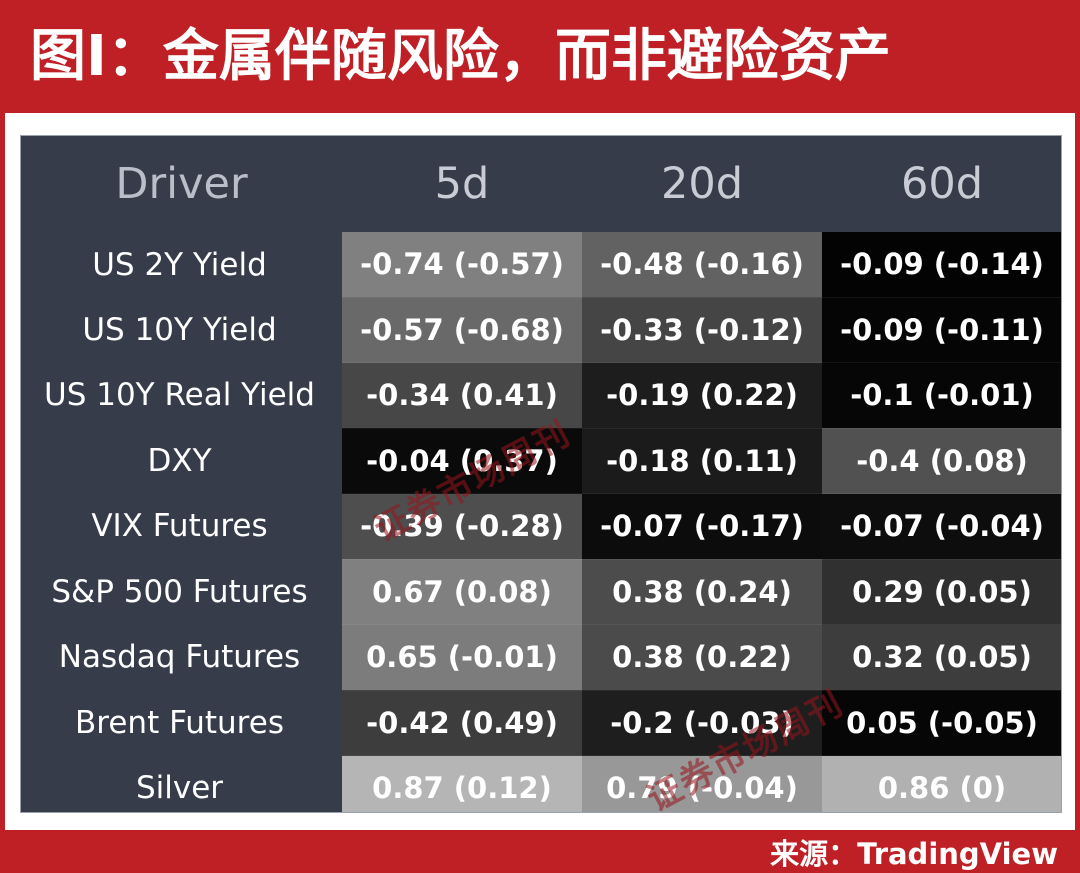 This screenshot has width=1080, height=873. What do you see at coordinates (462, 265) in the screenshot?
I see `heatmap-cell: -0.74 (-0.57)` at bounding box center [462, 265].